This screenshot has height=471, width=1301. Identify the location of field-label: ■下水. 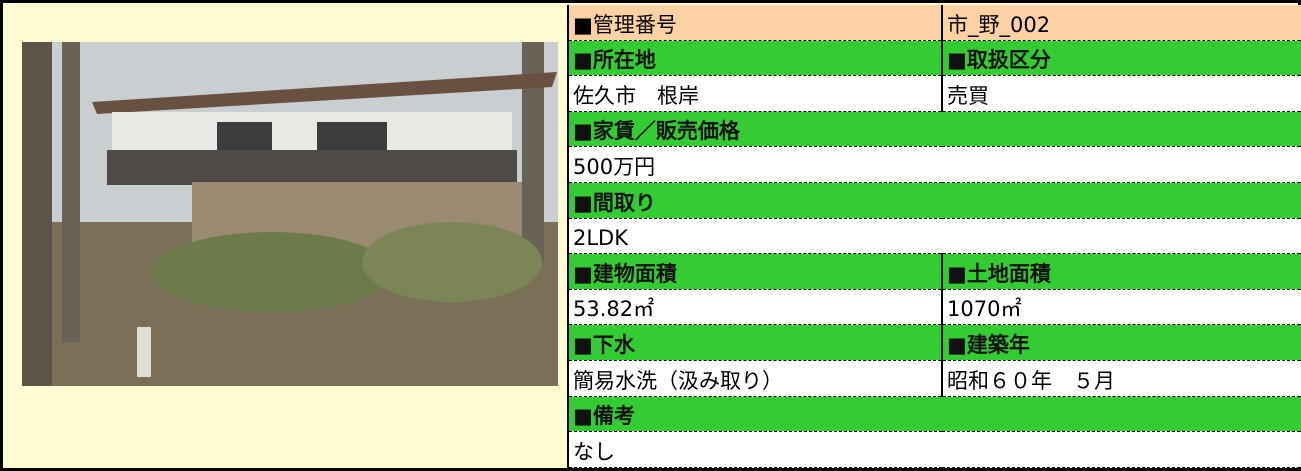
(755, 343).